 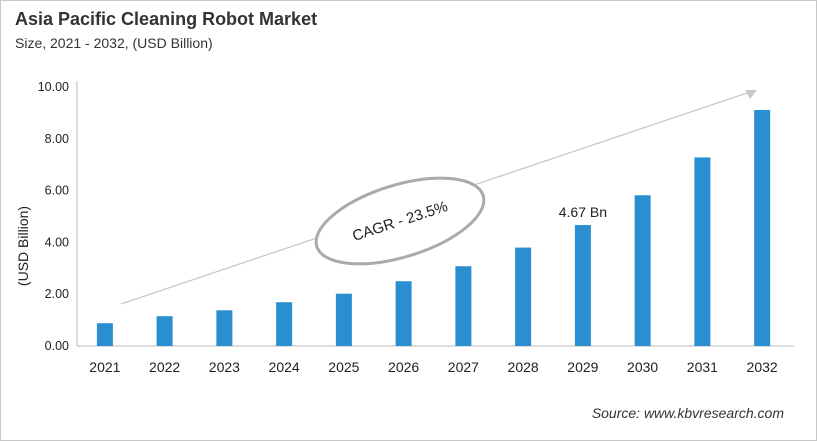 What do you see at coordinates (224, 367) in the screenshot?
I see `x-tick-label: 2023` at bounding box center [224, 367].